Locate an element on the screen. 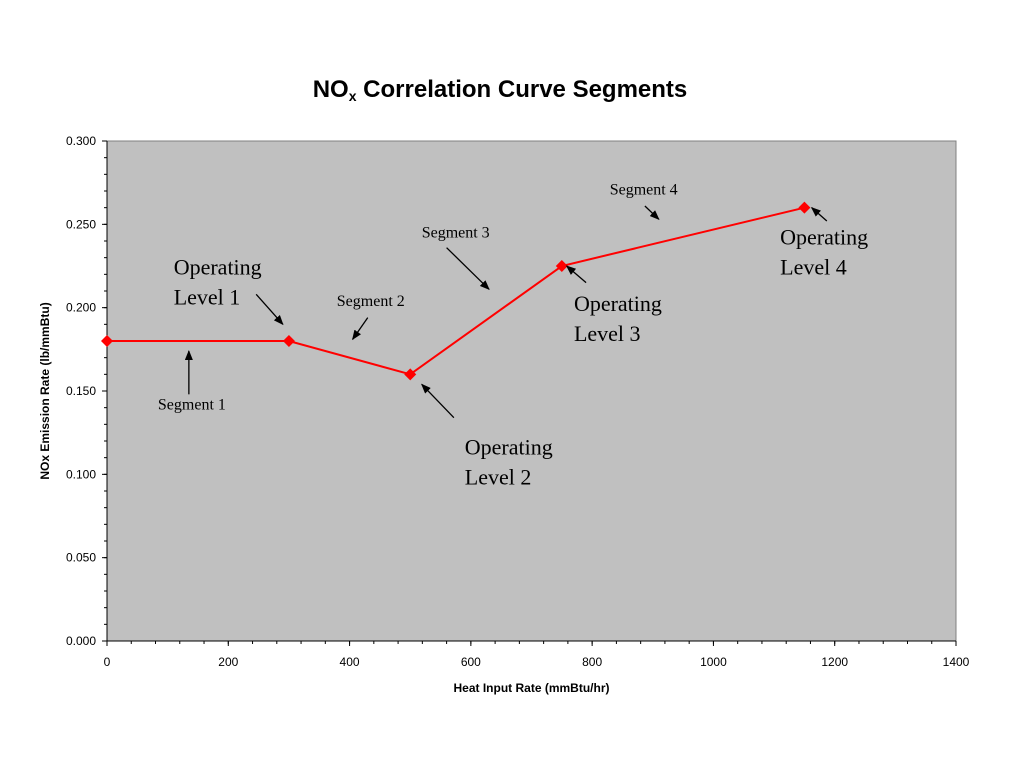 The image size is (1024, 768). annotation-operating-level-2: Operating Level 2 is located at coordinates (487, 436).